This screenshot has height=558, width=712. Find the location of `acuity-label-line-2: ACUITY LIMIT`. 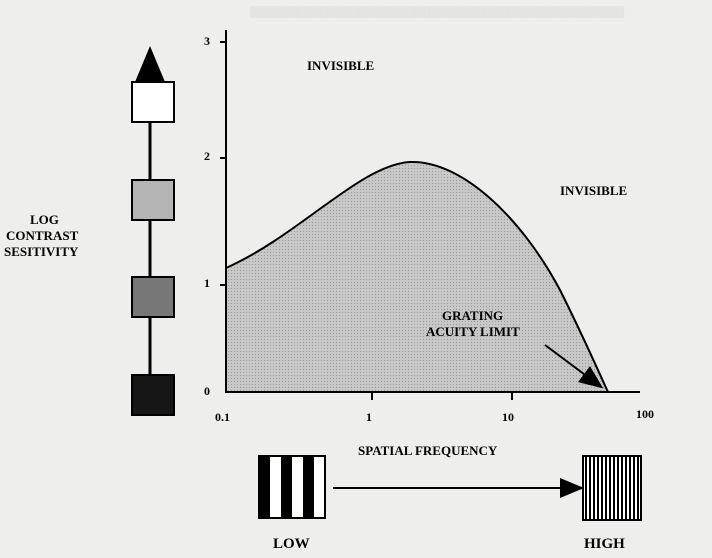

acuity-label-line-2: ACUITY LIMIT is located at coordinates (473, 331).